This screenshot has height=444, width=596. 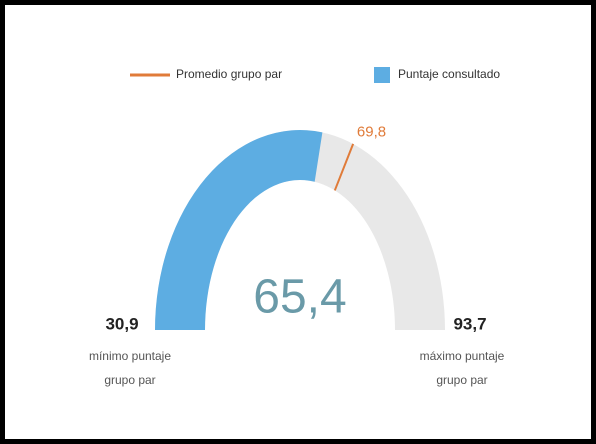 I want to click on legend-label: Promedio grupo par, so click(x=229, y=74).